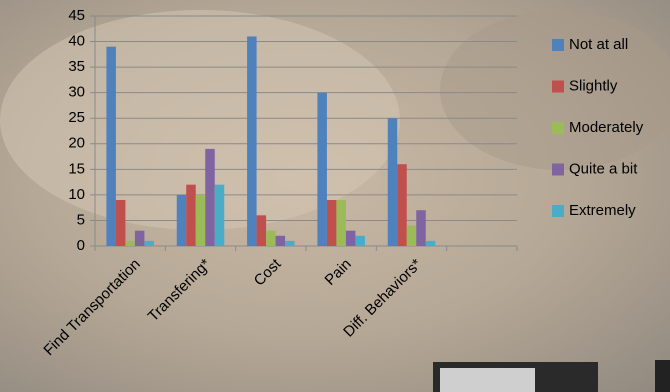 This screenshot has width=670, height=392. Describe the element at coordinates (76, 66) in the screenshot. I see `y-tick-label: 35` at that location.